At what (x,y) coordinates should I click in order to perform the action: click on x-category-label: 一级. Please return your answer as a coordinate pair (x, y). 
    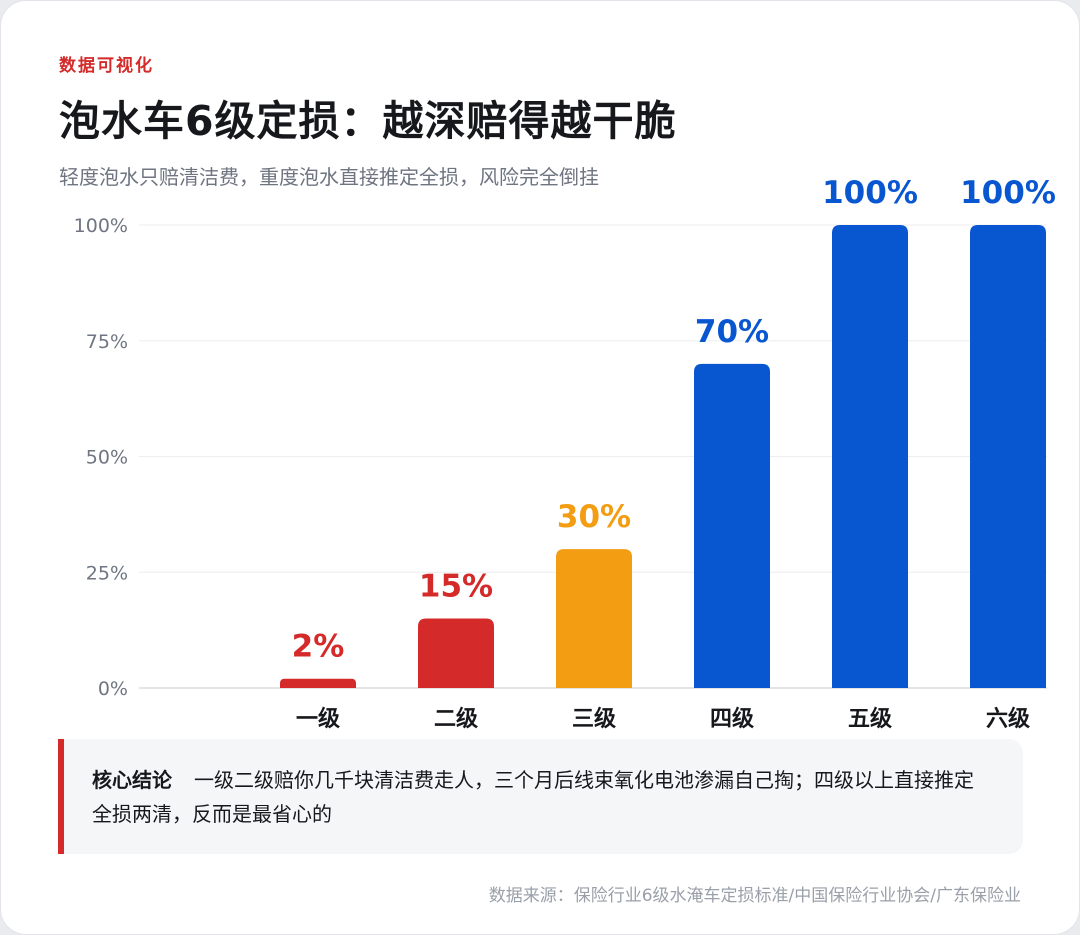
    Looking at the image, I should click on (318, 719).